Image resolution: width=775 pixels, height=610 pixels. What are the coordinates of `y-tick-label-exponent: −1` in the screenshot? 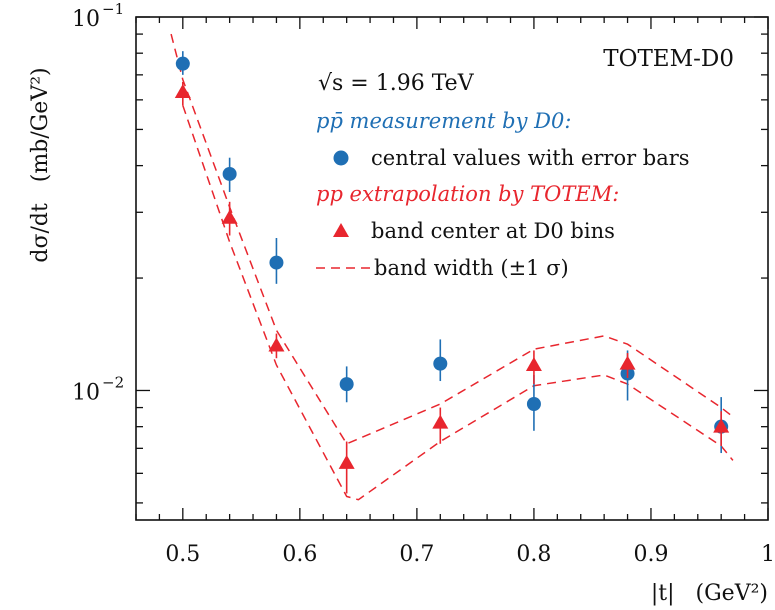 It's located at (113, 9).